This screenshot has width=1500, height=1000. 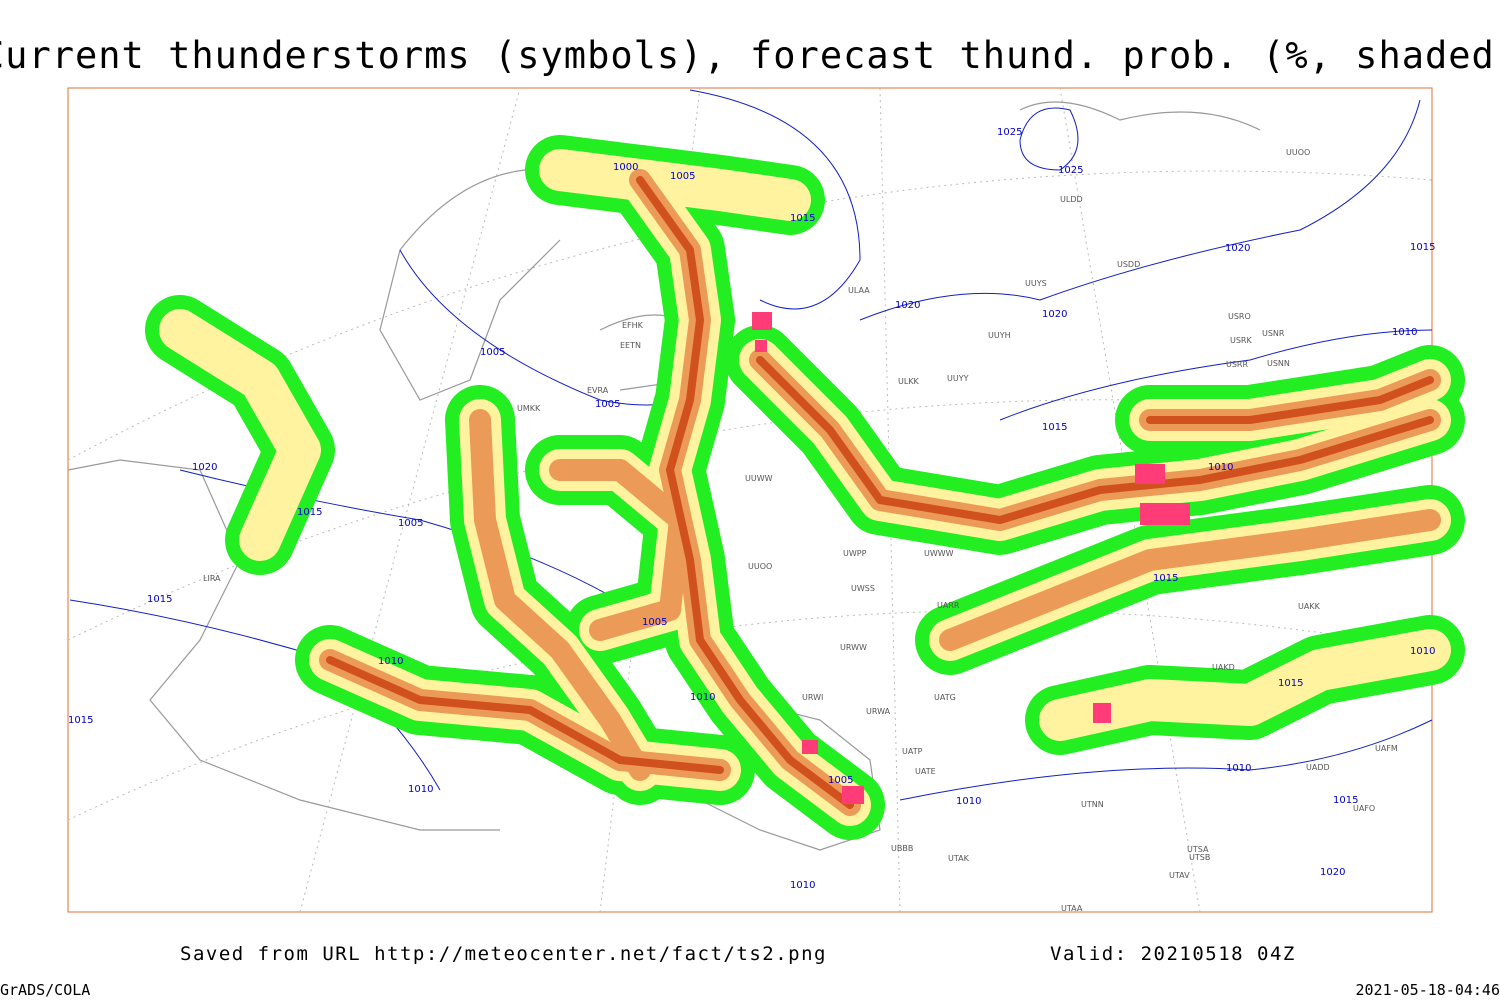 What do you see at coordinates (1386, 748) in the screenshot?
I see `station-label: UAFM` at bounding box center [1386, 748].